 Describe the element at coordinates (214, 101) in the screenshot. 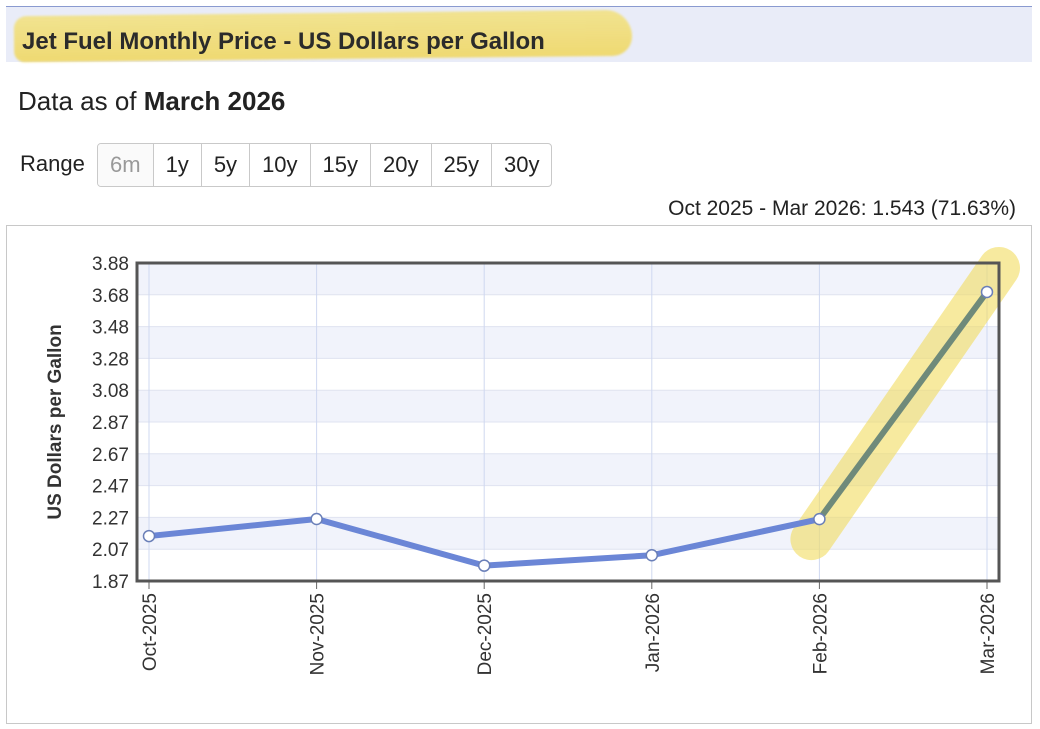

I see `data-as-of-date: March 2026` at that location.